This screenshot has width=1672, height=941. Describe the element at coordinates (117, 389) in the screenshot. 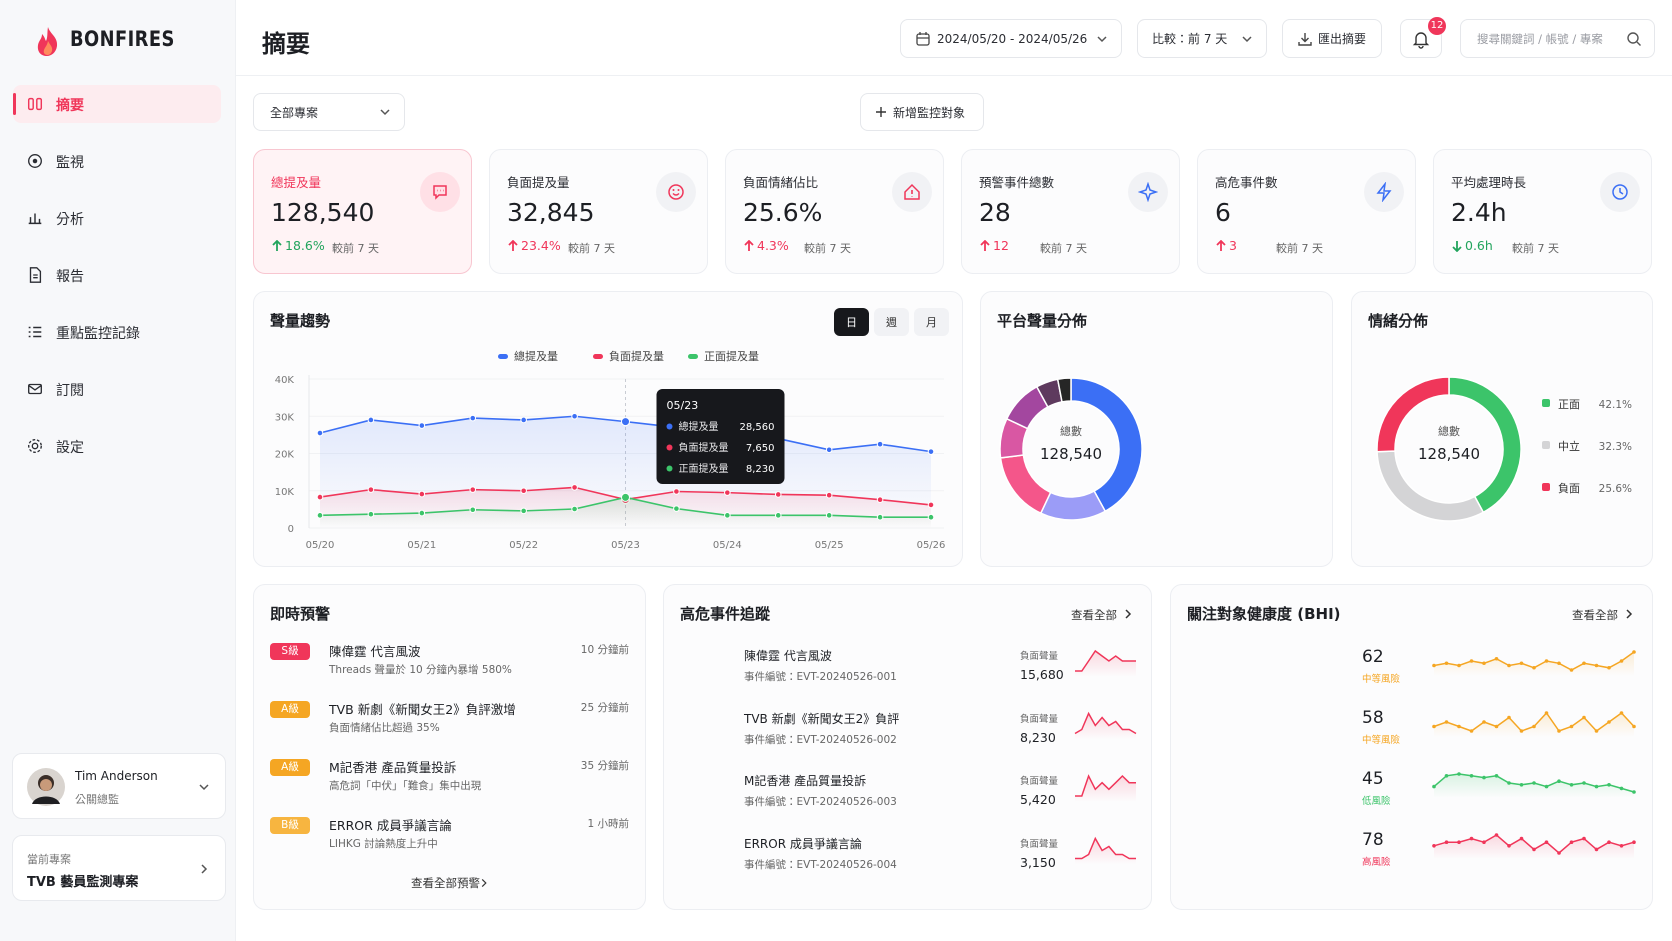

I see `nav-item: 訂閱` at that location.